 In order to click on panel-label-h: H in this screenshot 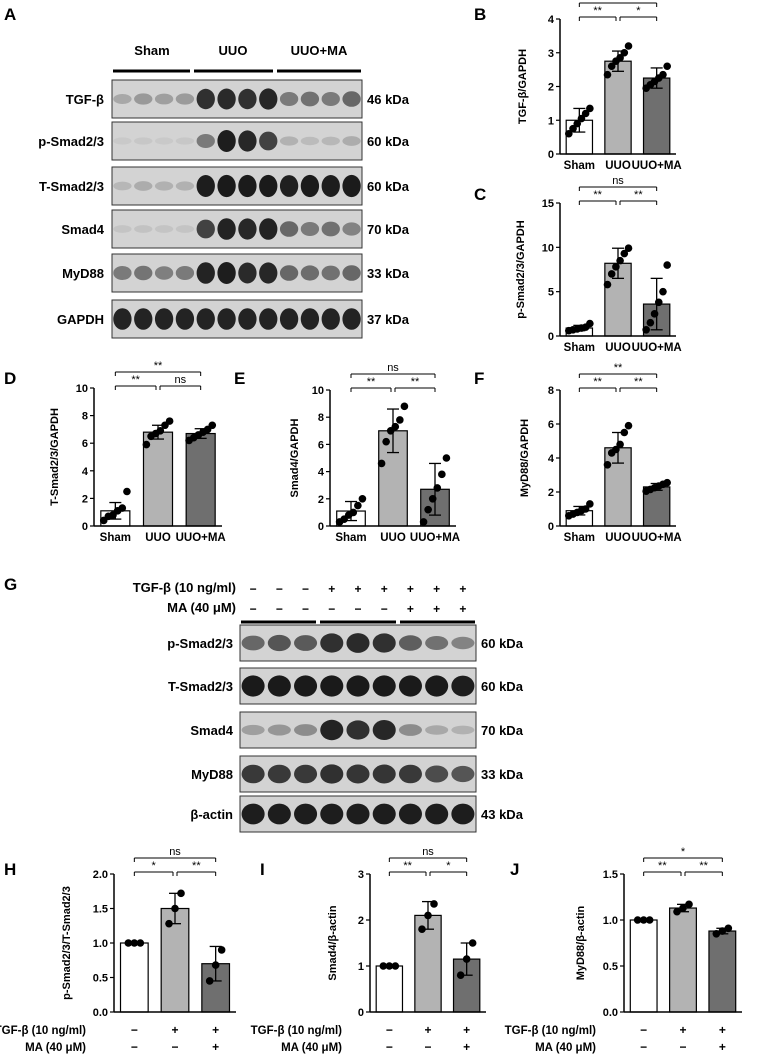, I will do `click(10, 869)`.